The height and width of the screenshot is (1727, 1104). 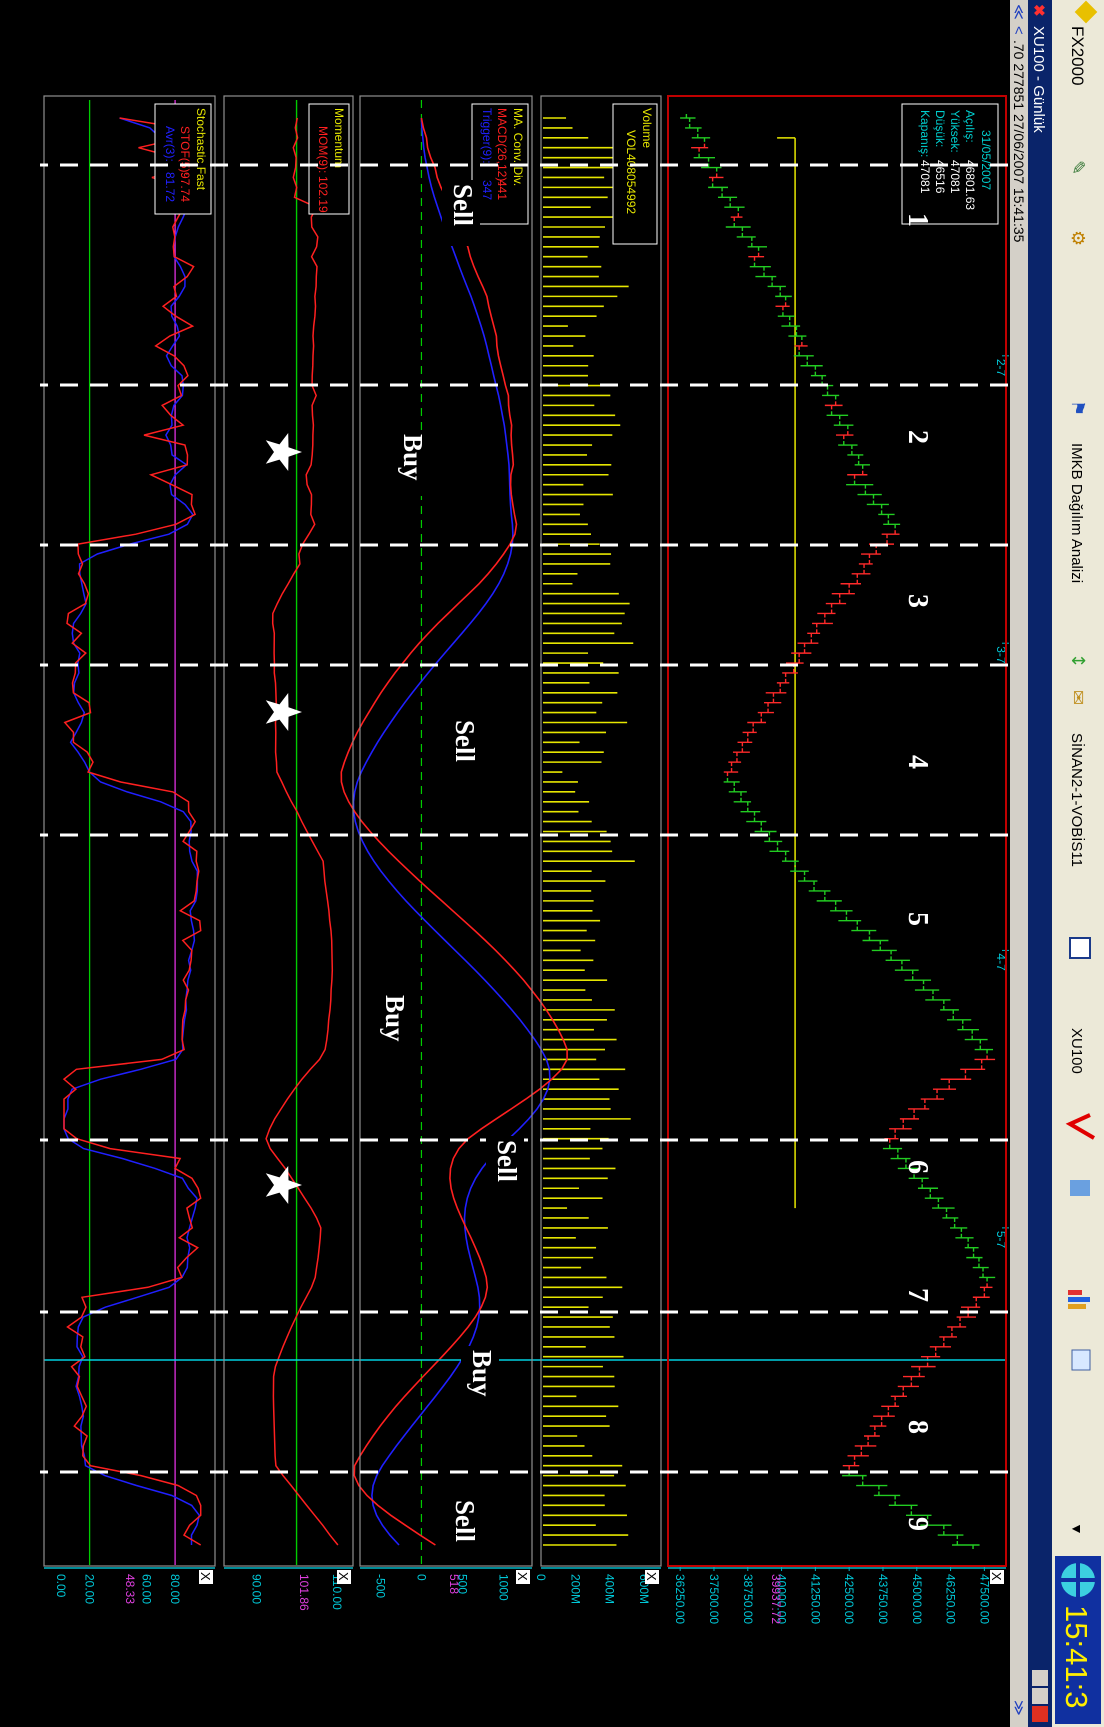 I want to click on macd-trigger-line, so click(x=451, y=831).